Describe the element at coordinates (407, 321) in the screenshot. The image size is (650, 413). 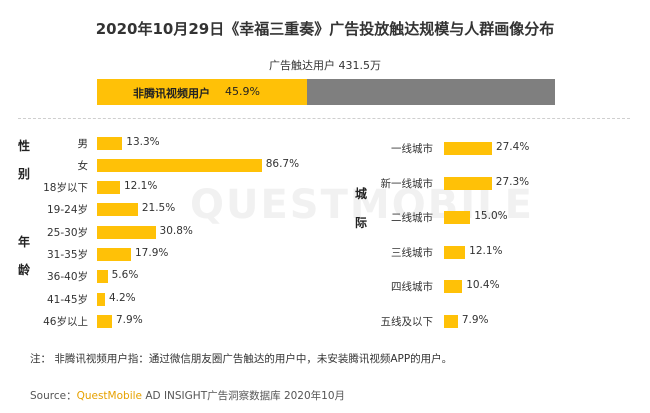
I see `category-label: 五线及以下` at that location.